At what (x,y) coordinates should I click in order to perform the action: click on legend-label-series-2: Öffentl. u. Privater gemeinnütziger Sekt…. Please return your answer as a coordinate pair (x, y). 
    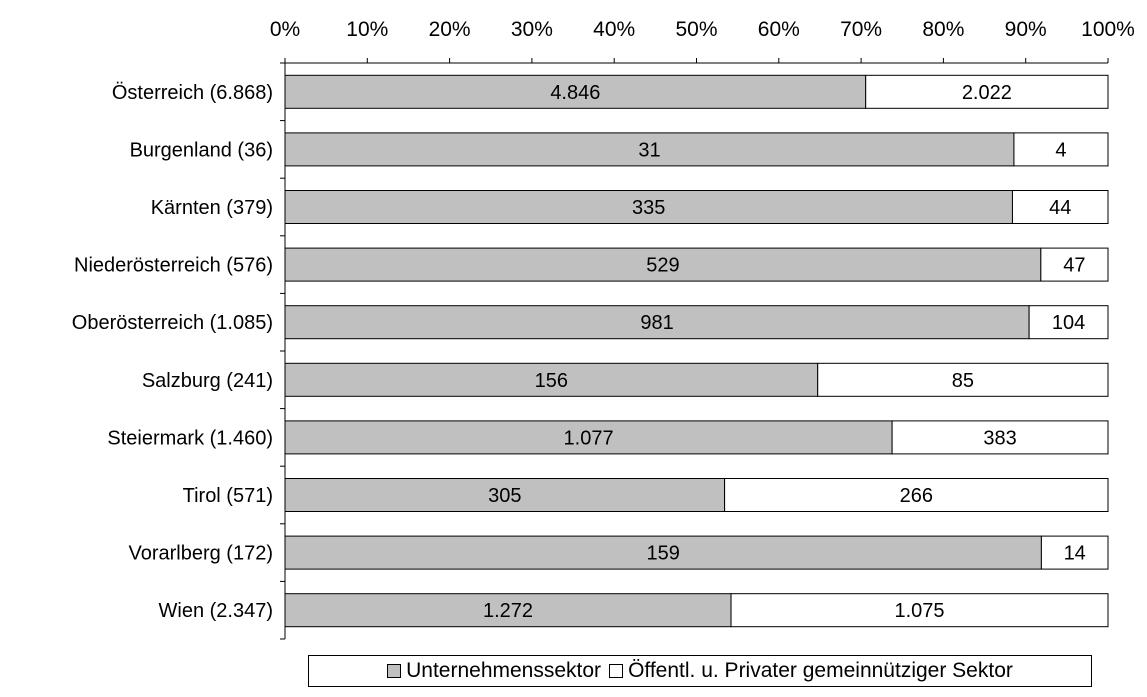
    Looking at the image, I should click on (820, 670).